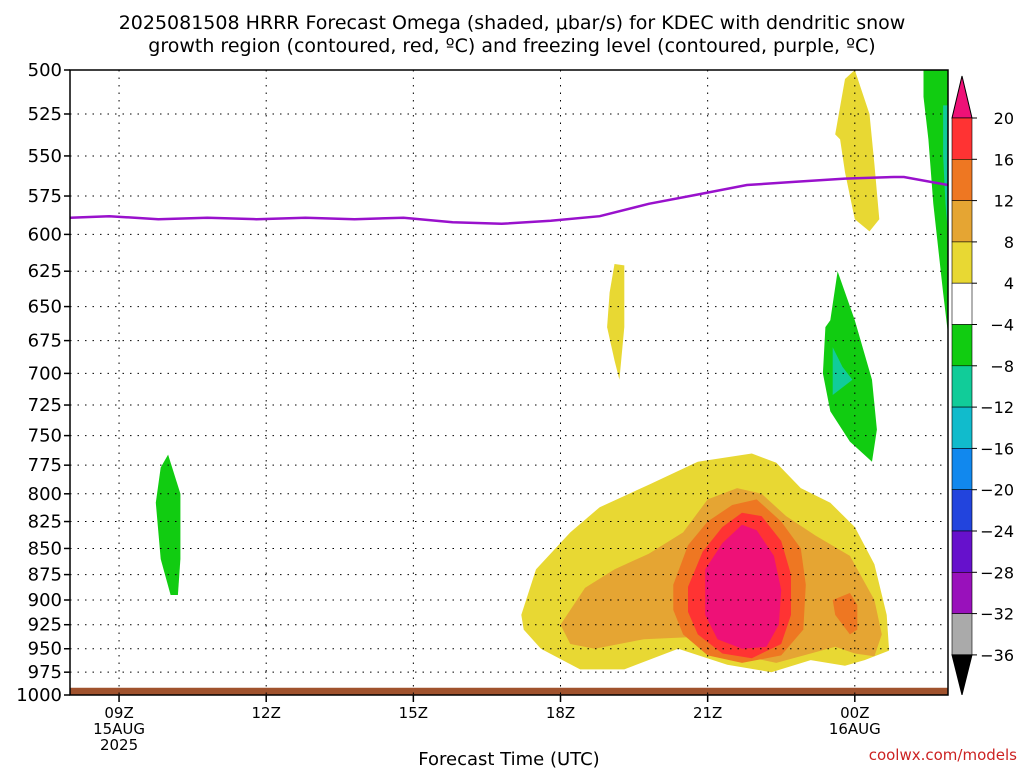 This screenshot has width=1024, height=768. Describe the element at coordinates (707, 713) in the screenshot. I see `x-tick-label: 21Z` at that location.